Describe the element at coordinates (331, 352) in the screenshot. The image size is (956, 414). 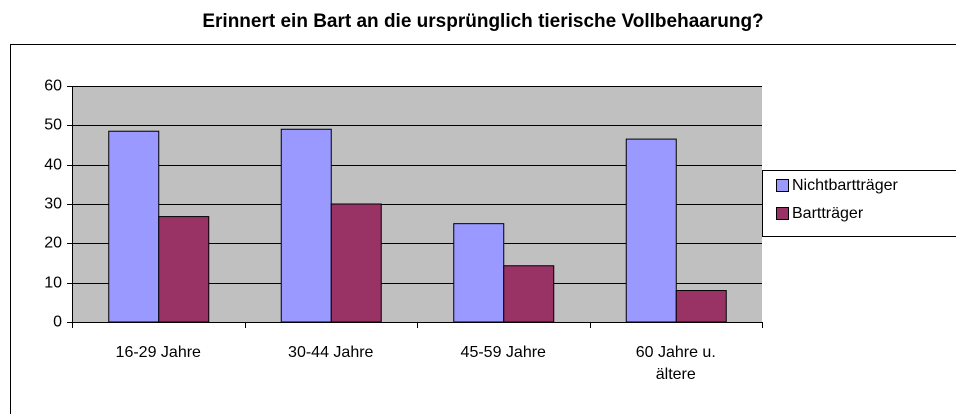
I see `x-tick-label: 30-44 Jahre` at that location.